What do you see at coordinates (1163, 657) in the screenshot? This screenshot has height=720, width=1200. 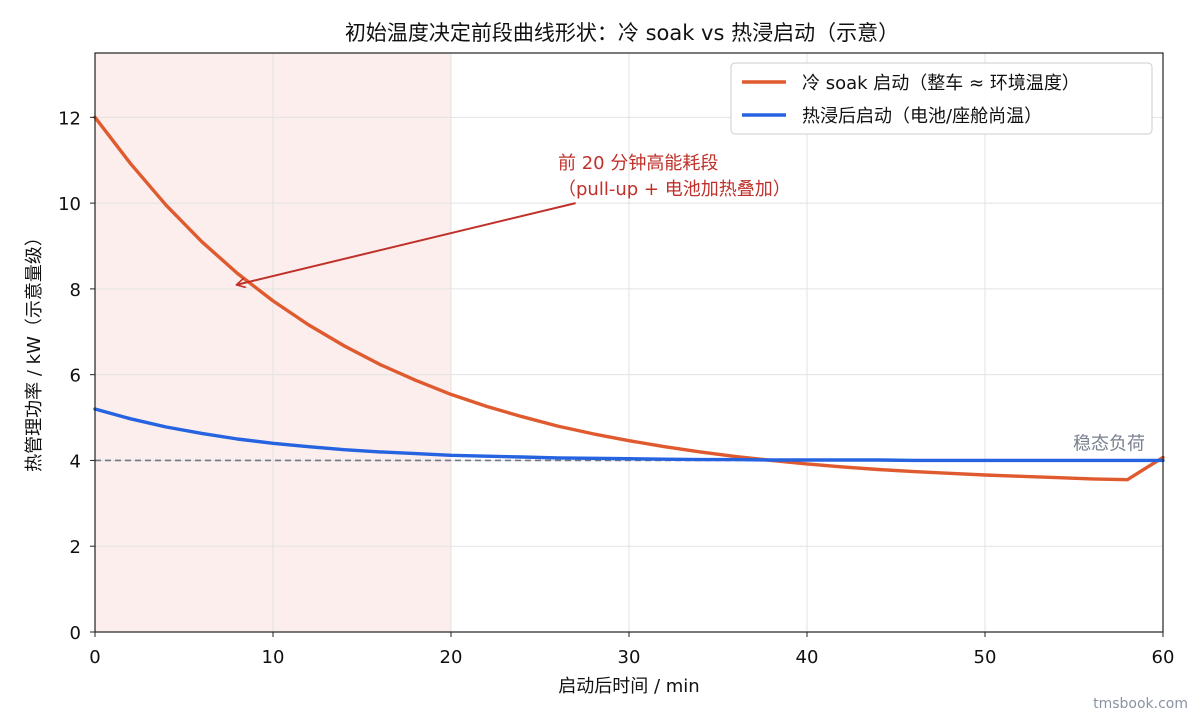 I see `x-tick-label: 60` at bounding box center [1163, 657].